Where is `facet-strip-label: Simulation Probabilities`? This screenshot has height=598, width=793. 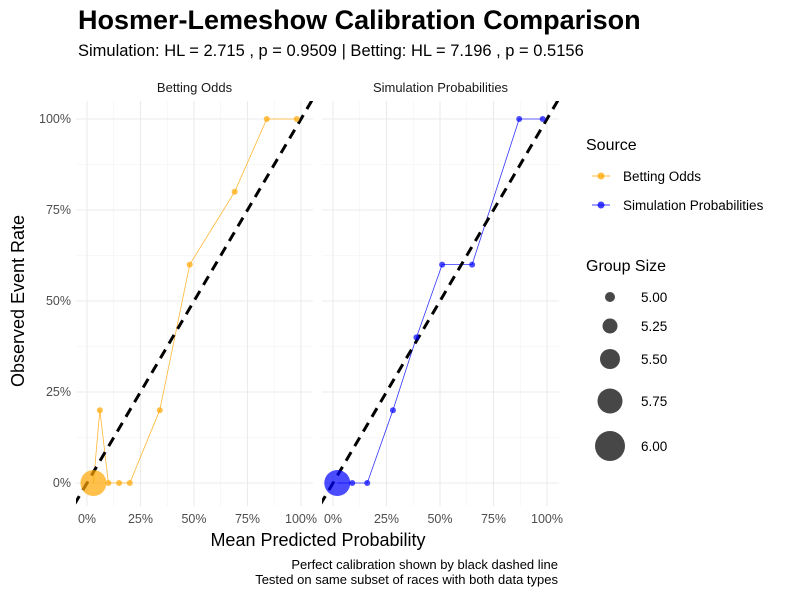 facet-strip-label: Simulation Probabilities is located at coordinates (441, 87).